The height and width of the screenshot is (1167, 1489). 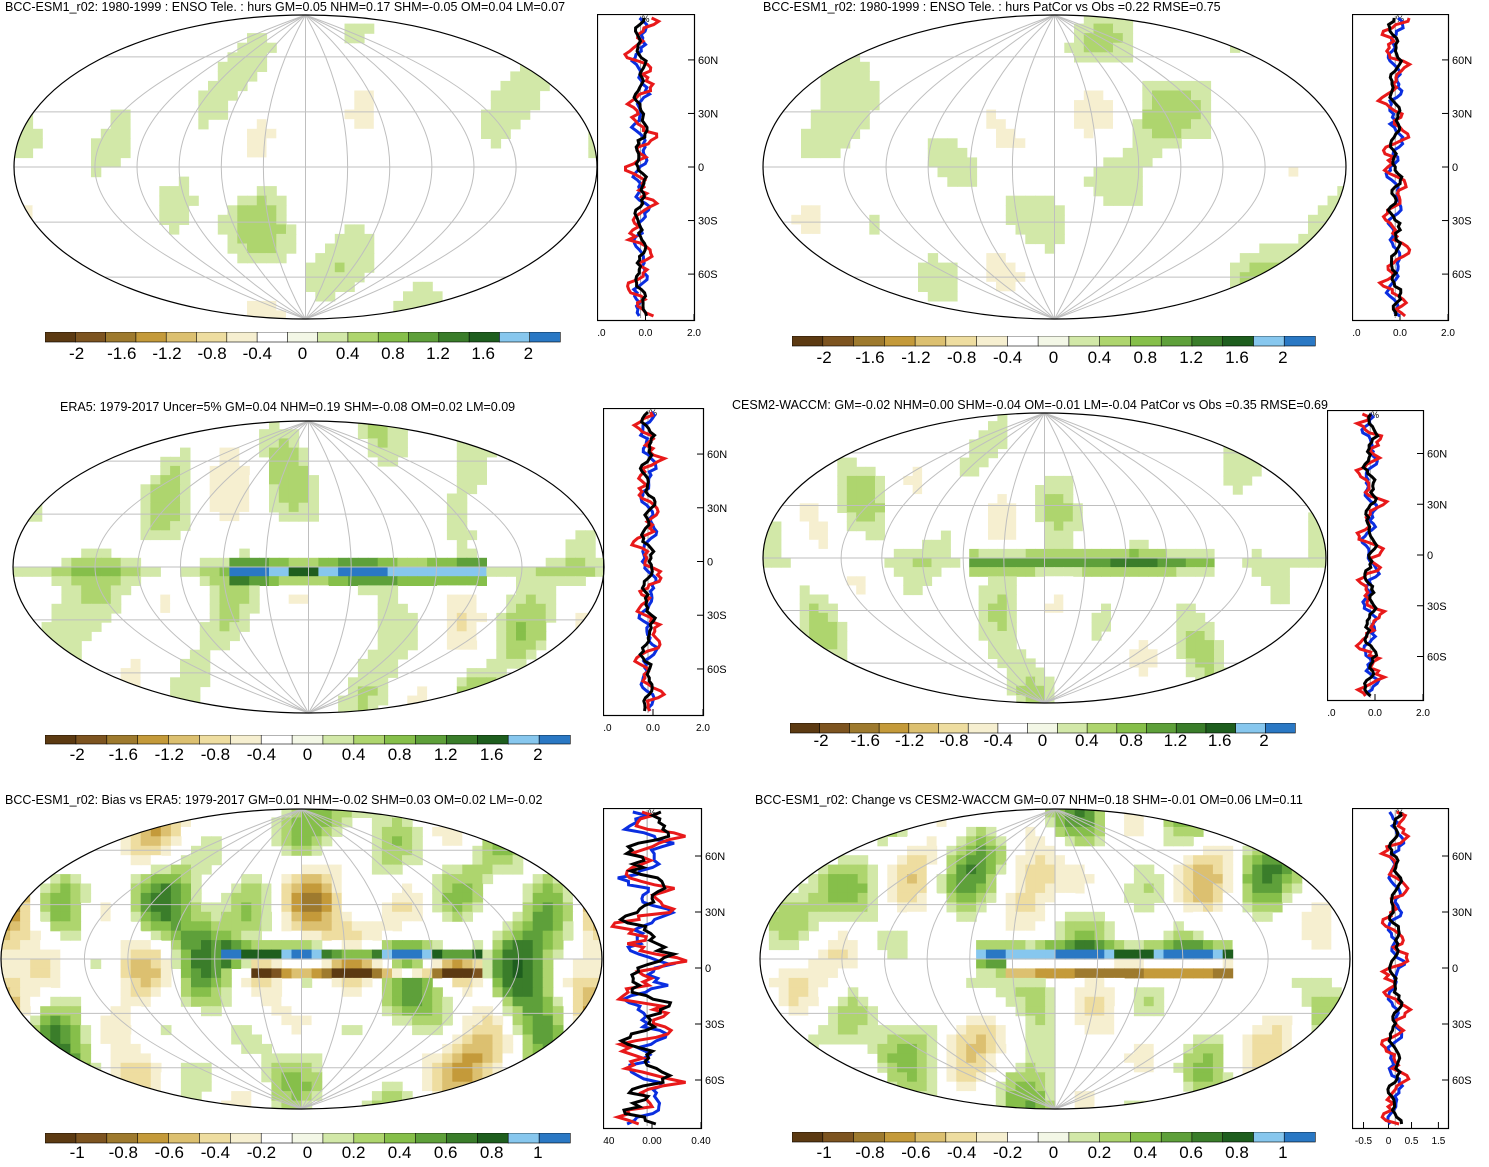 I want to click on zonal-x-tick: -0.5, so click(x=1364, y=1141).